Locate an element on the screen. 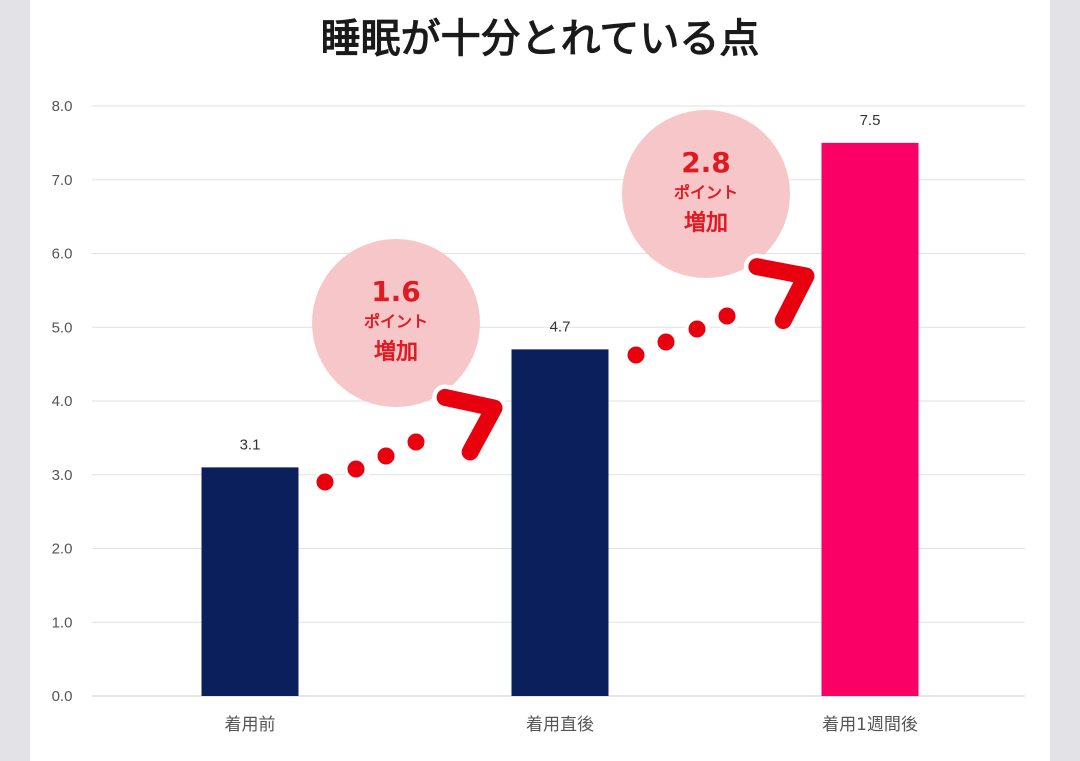 This screenshot has width=1080, height=761. bar-value-label: 3.1 is located at coordinates (250, 444).